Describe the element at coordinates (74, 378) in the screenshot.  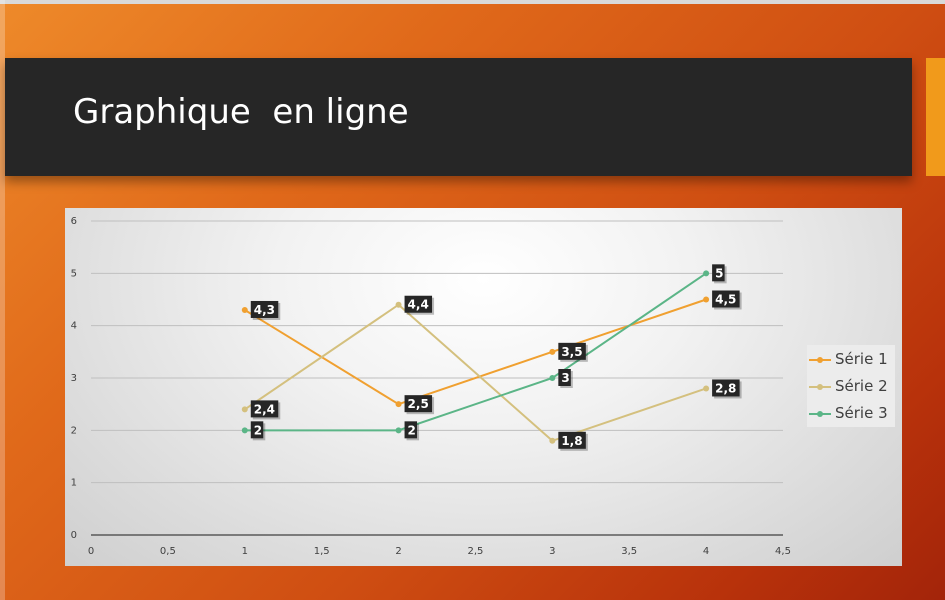
I see `y-tick-label: 3` at that location.